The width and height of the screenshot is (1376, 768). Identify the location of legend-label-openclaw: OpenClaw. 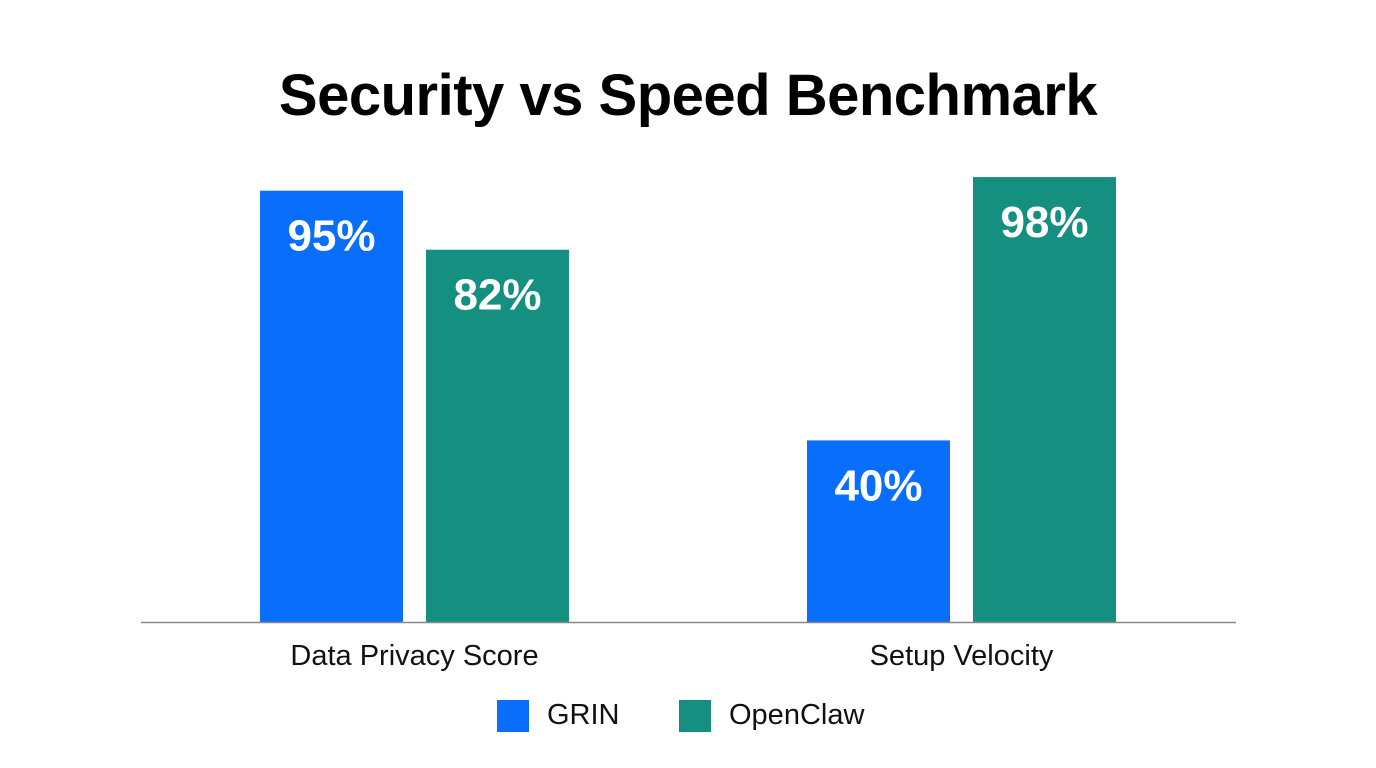
(797, 715).